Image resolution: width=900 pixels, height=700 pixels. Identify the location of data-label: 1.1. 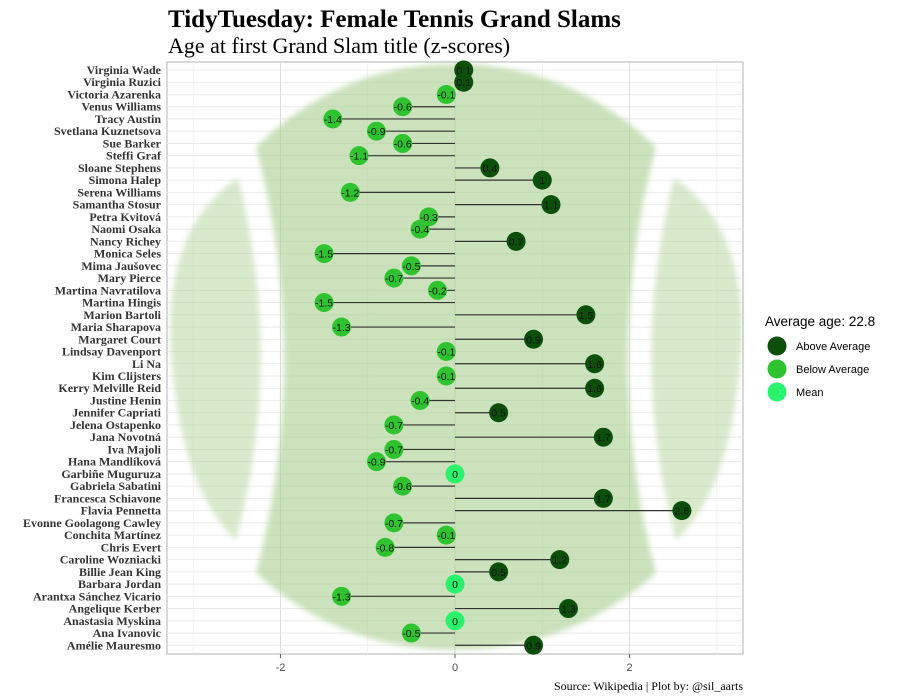
(551, 206).